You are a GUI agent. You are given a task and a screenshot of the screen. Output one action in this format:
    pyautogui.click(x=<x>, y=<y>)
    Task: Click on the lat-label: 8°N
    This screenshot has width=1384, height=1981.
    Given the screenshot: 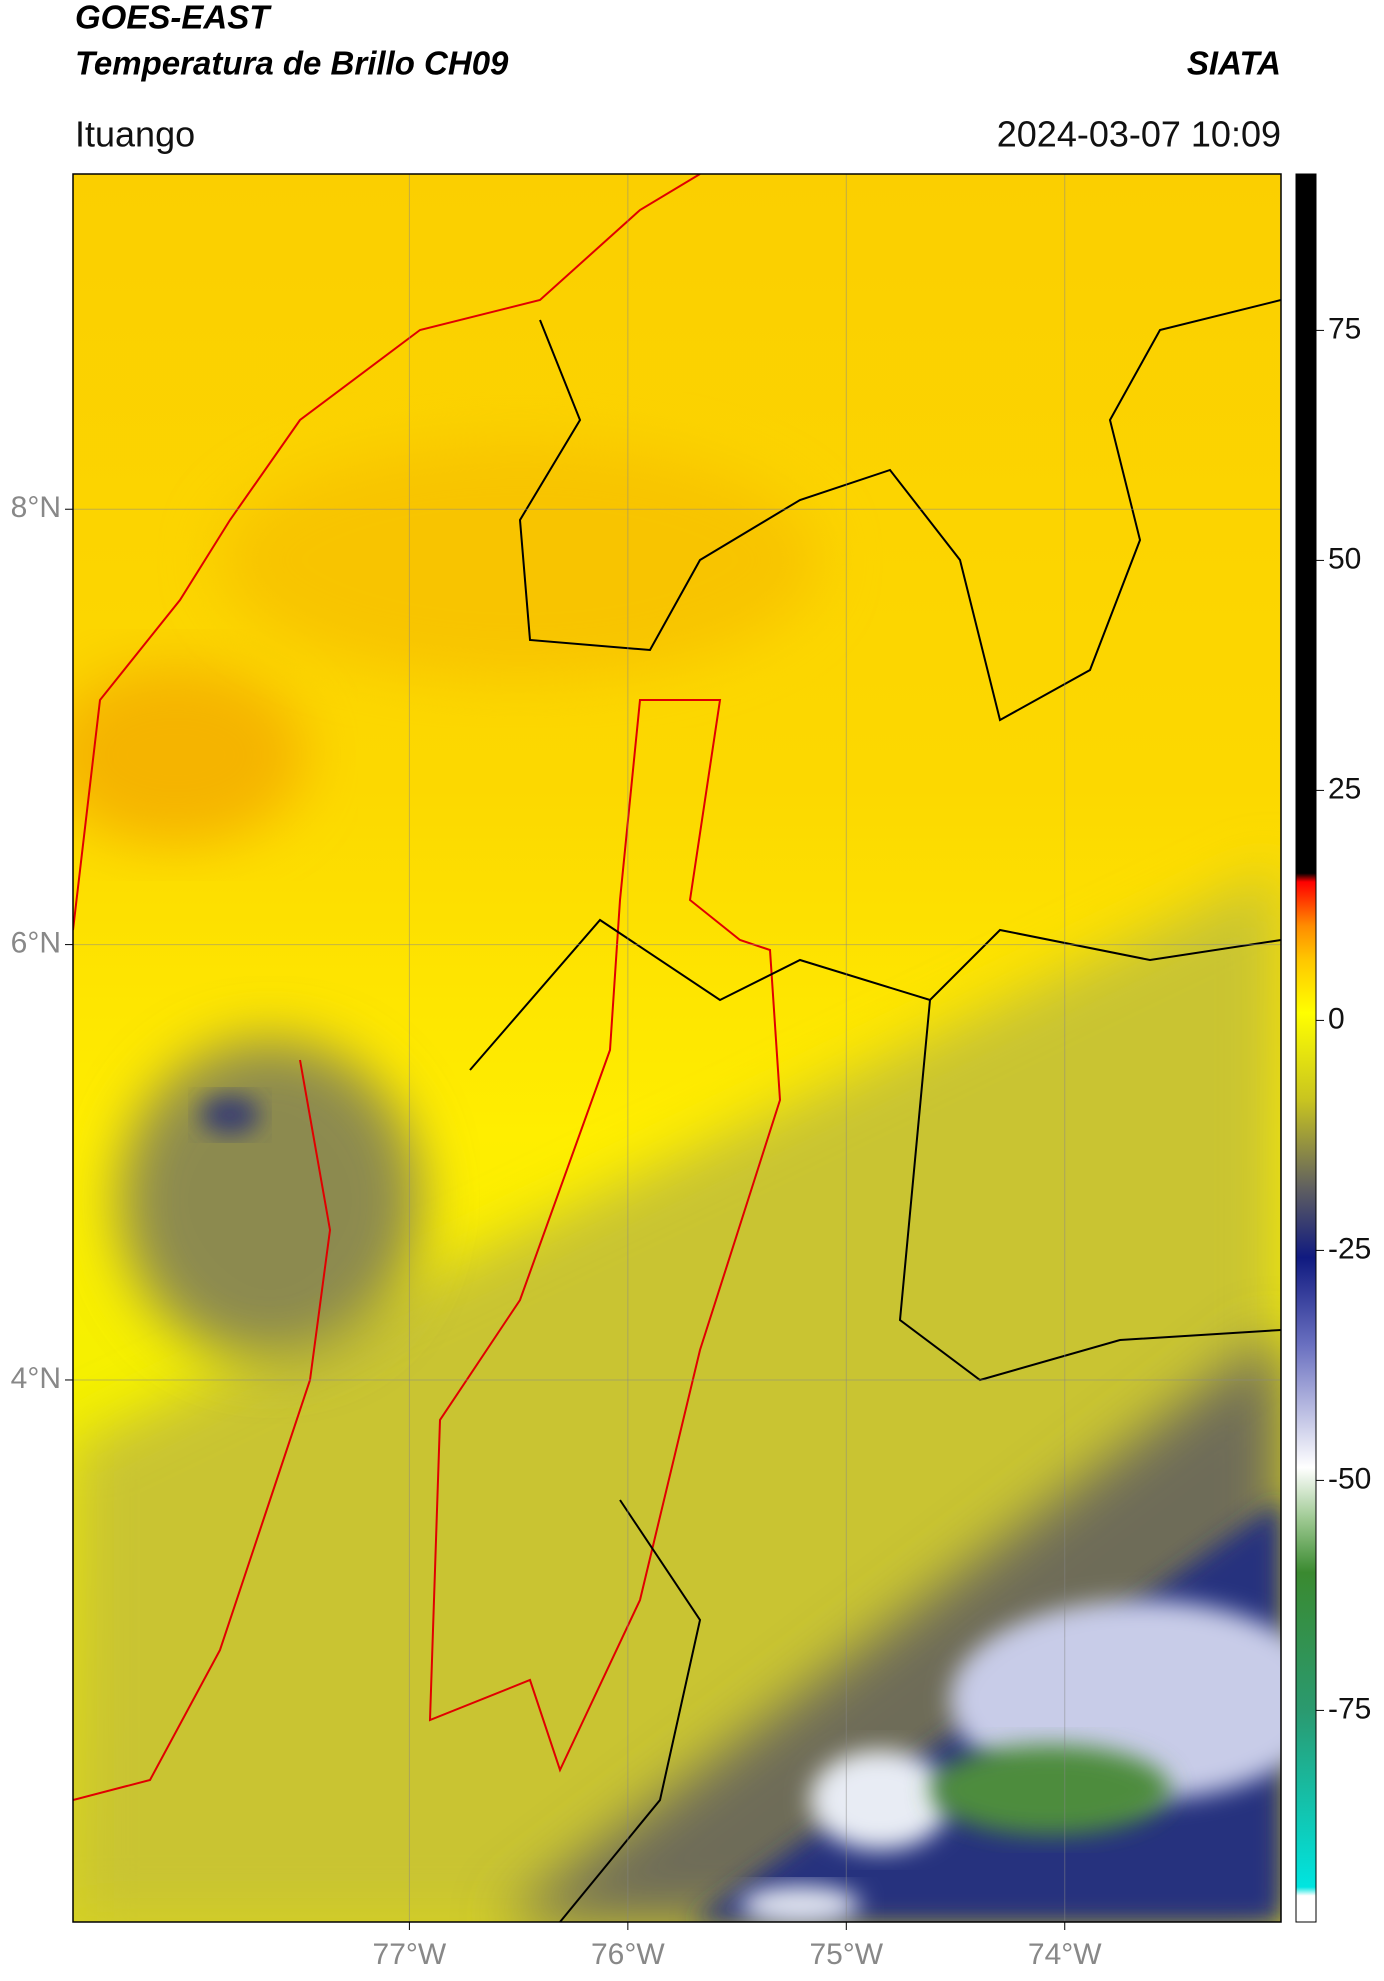 What is the action you would take?
    pyautogui.click(x=36, y=507)
    